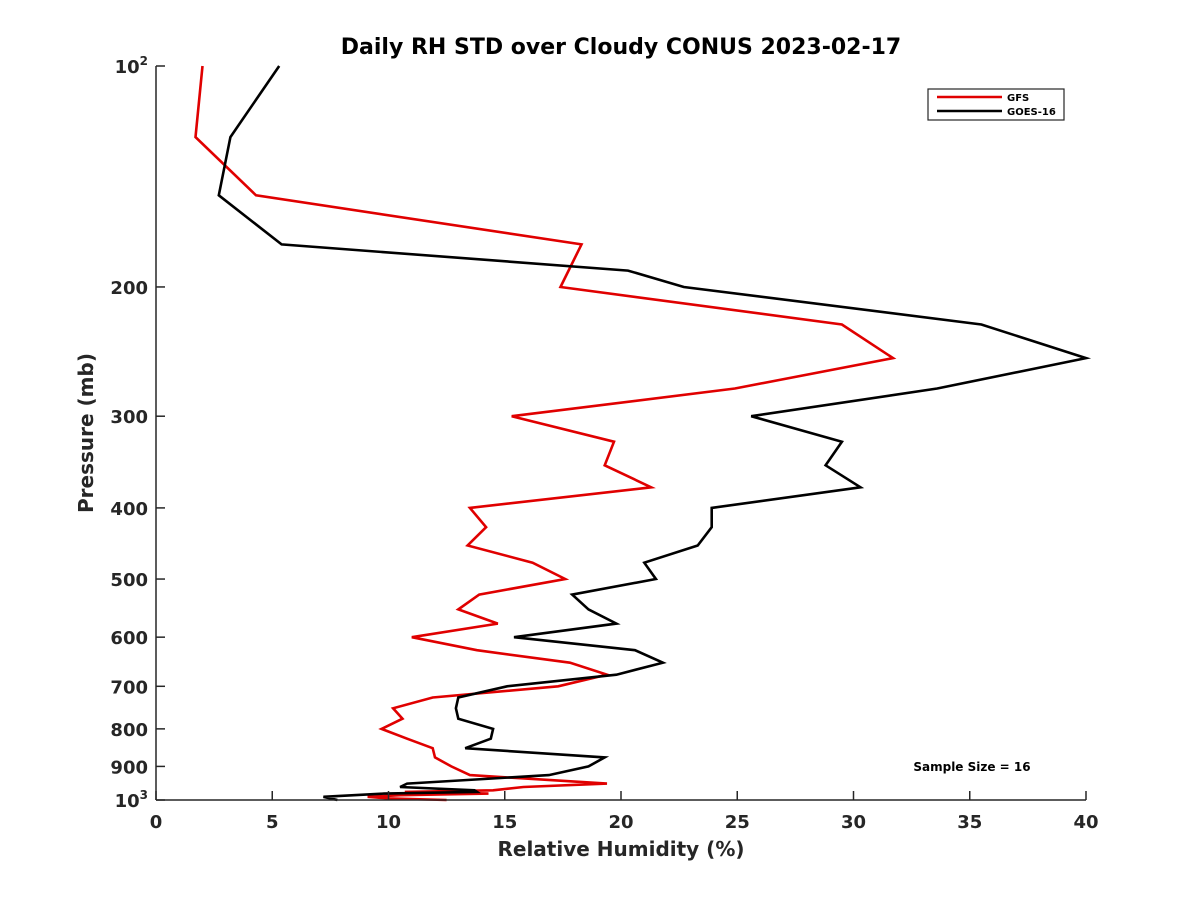 Image resolution: width=1200 pixels, height=900 pixels. I want to click on y-tick-label: 500, so click(129, 580).